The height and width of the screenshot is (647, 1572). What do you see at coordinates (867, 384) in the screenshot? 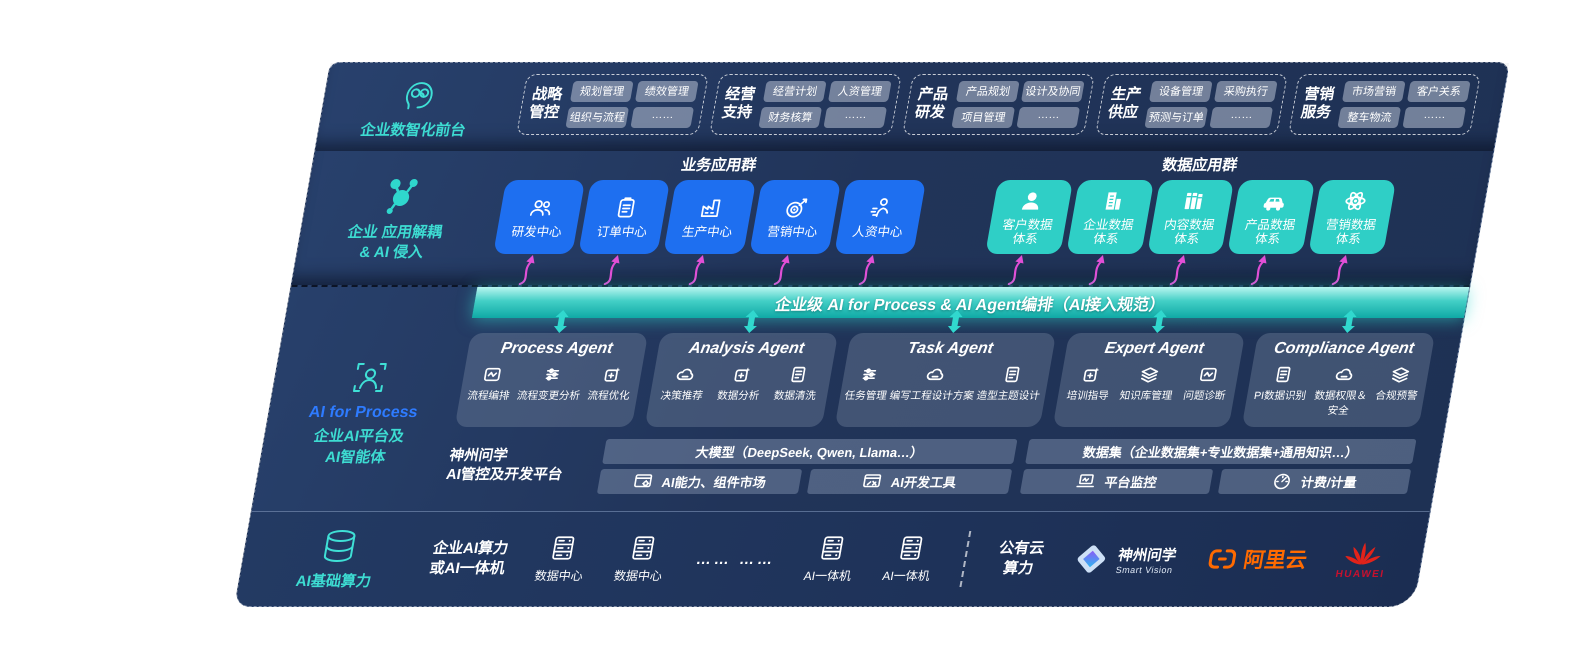
I see `agent-item: 任务管理` at bounding box center [867, 384].